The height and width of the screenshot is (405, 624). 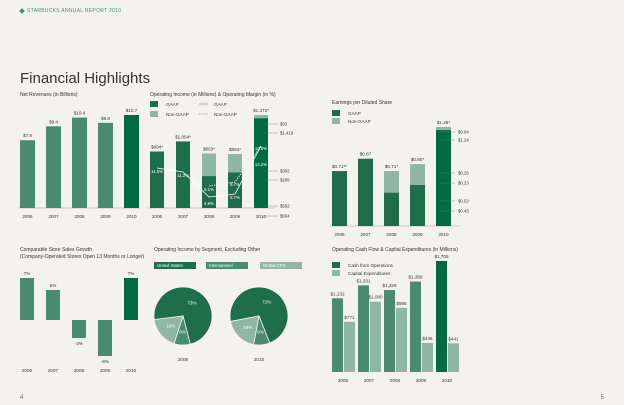 What do you see at coordinates (602, 398) in the screenshot?
I see `page-number-right: 5` at bounding box center [602, 398].